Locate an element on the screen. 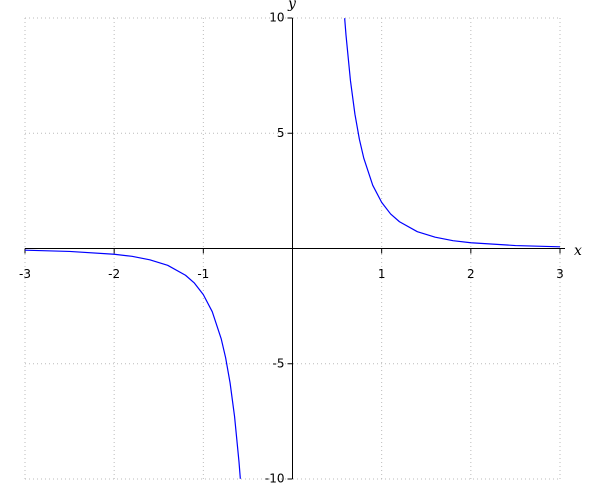 The image size is (600, 500). x-tick-label: 3 is located at coordinates (560, 274).